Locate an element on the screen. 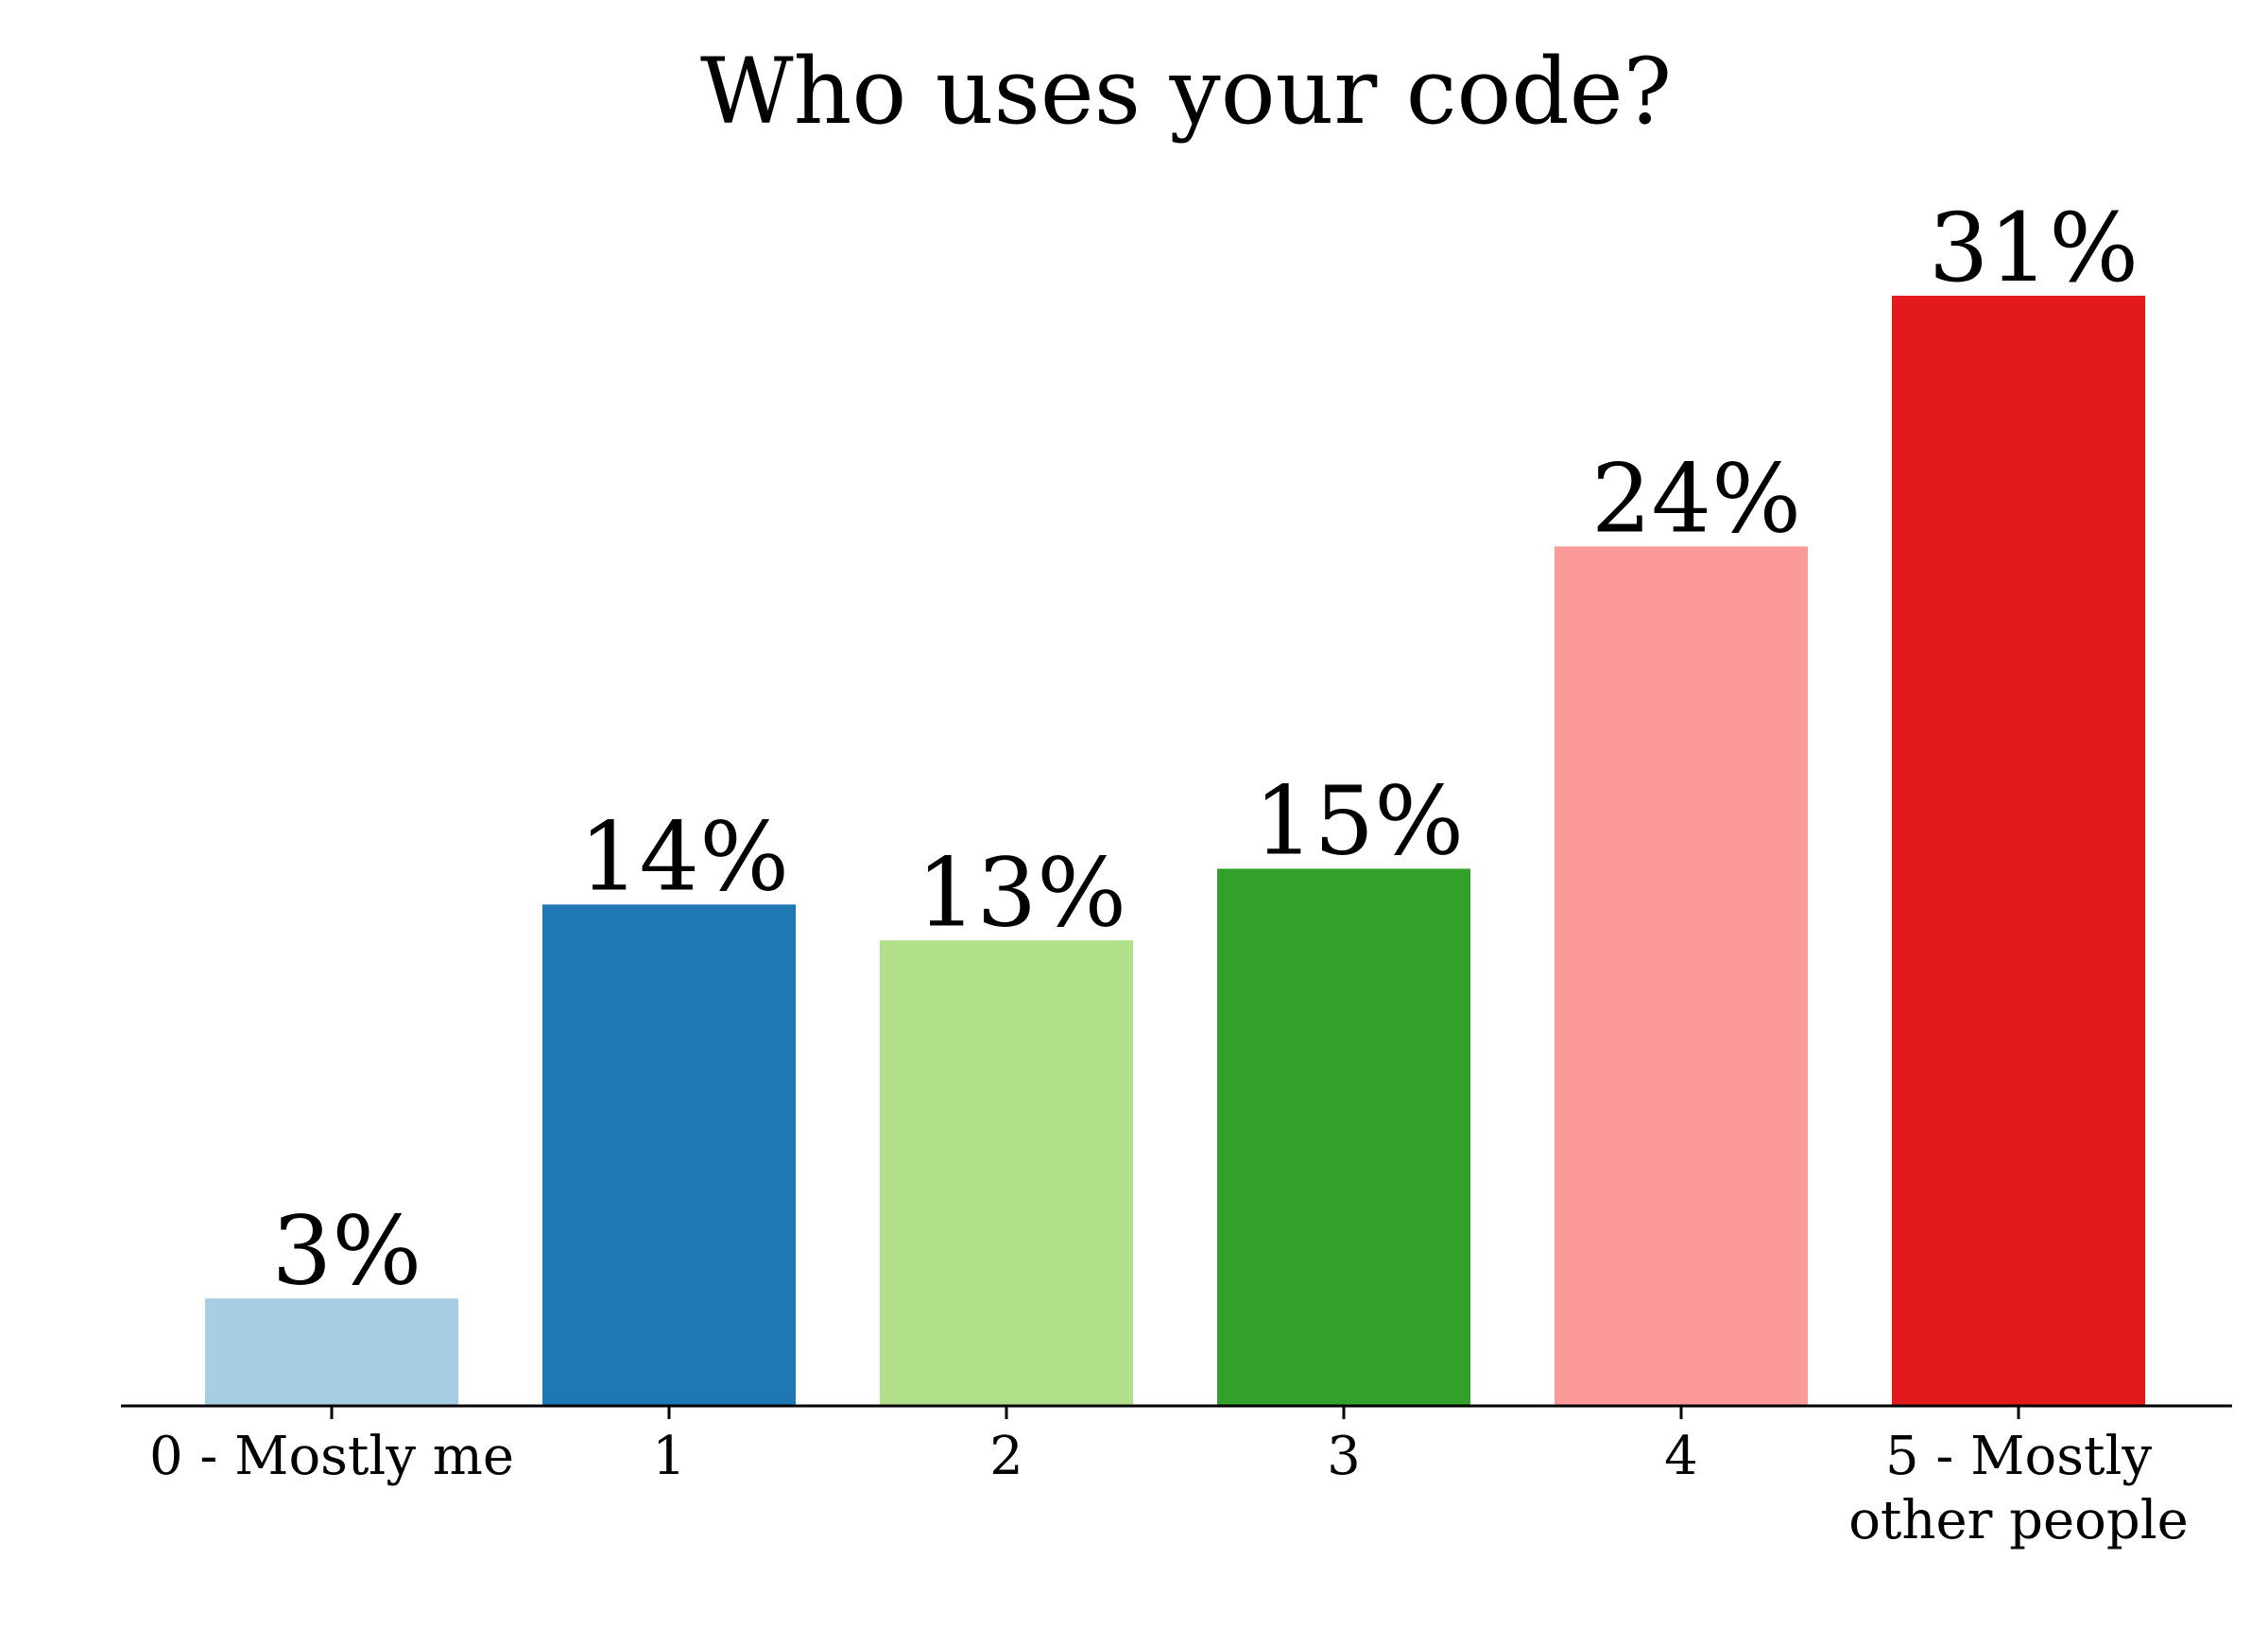  data-label-4: 24% is located at coordinates (1696, 498).